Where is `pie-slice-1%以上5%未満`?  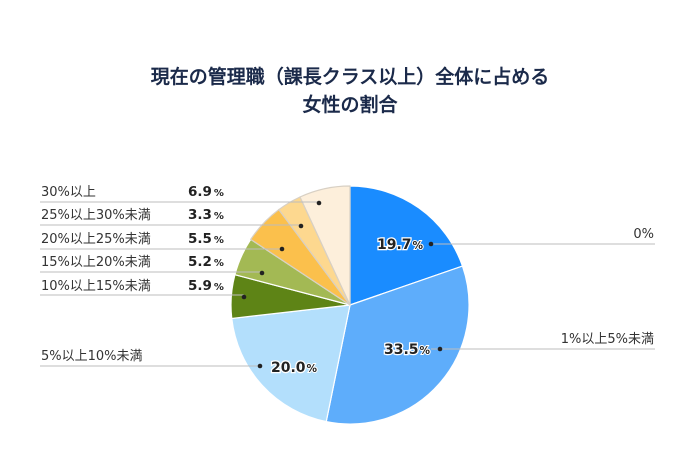 pie-slice-1%以上5%未満 is located at coordinates (397, 345).